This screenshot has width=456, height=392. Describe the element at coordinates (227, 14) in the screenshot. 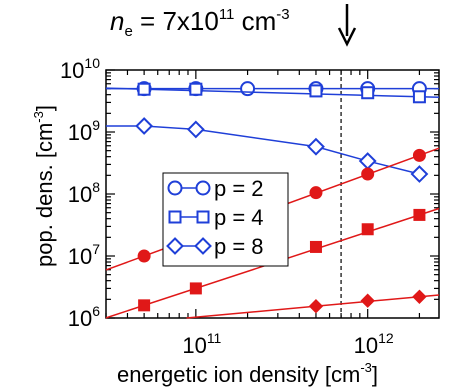

I see `annotation-exponent: 11` at that location.